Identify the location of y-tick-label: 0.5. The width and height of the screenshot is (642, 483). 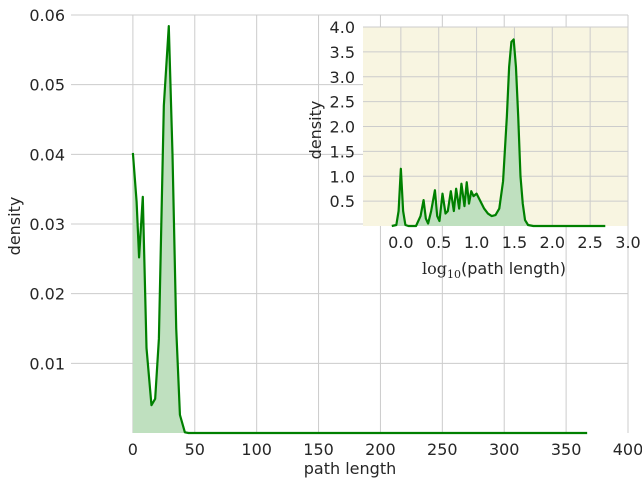
(342, 201).